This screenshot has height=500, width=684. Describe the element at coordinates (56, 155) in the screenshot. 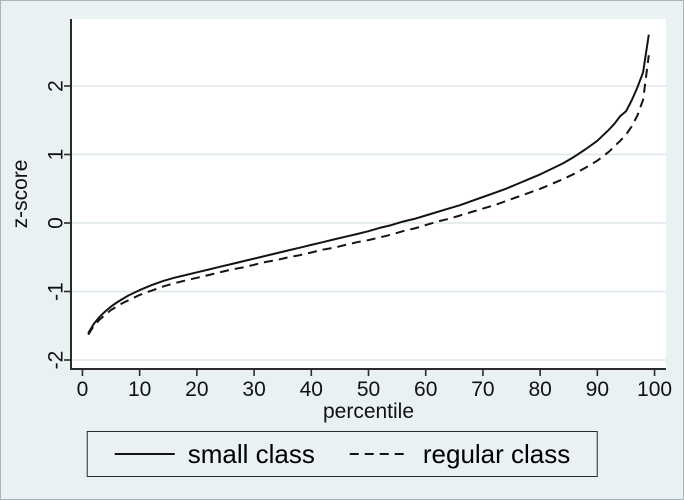

I see `svg-text: 1` at that location.